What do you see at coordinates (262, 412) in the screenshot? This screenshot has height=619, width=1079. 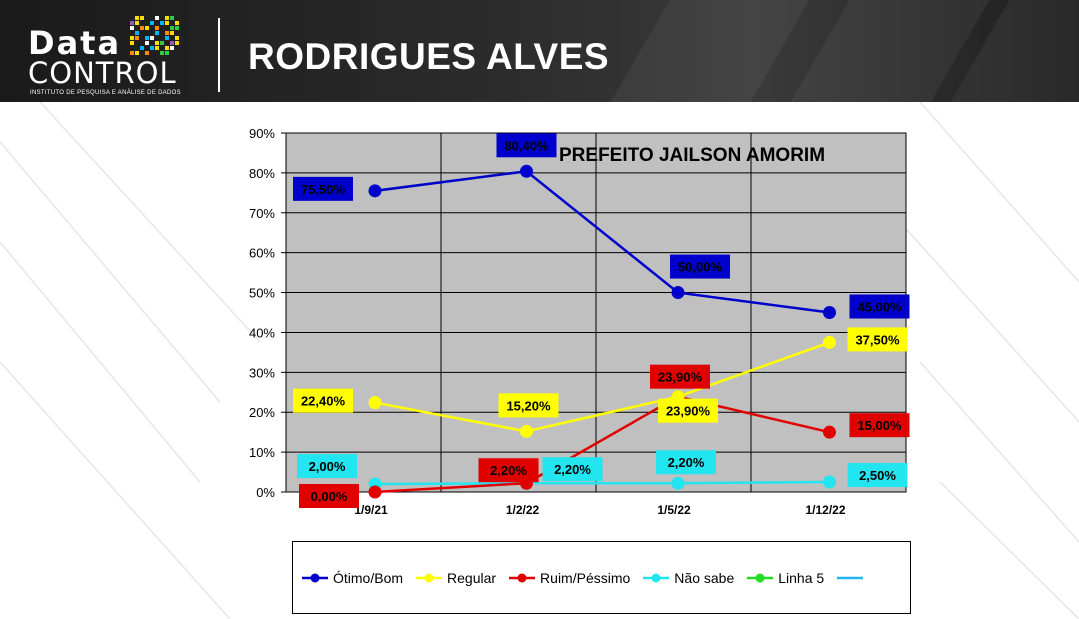 I see `y-tick-label: 20%` at bounding box center [262, 412].